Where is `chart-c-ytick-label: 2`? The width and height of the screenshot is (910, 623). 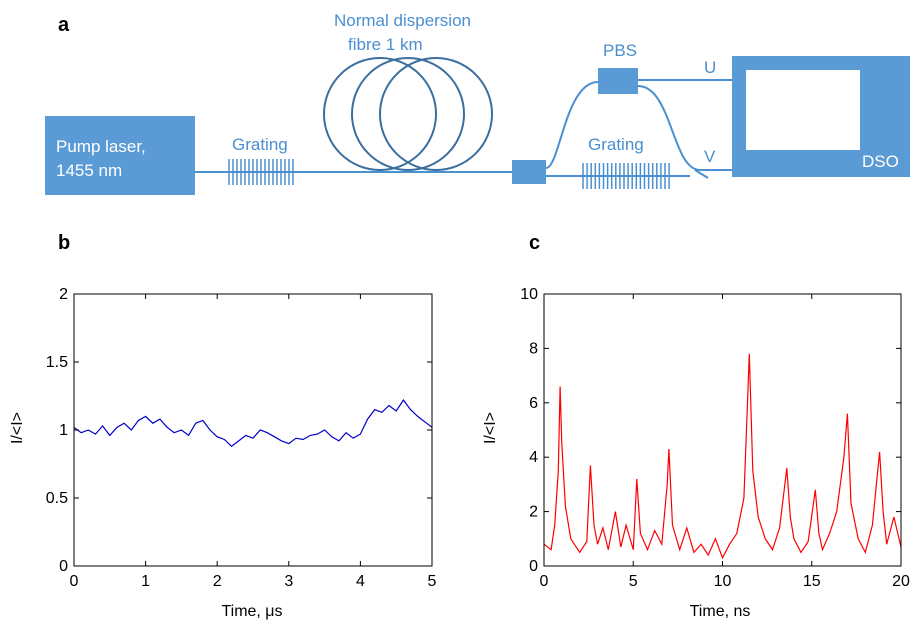
chart-c-ytick-label: 2 is located at coordinates (533, 512).